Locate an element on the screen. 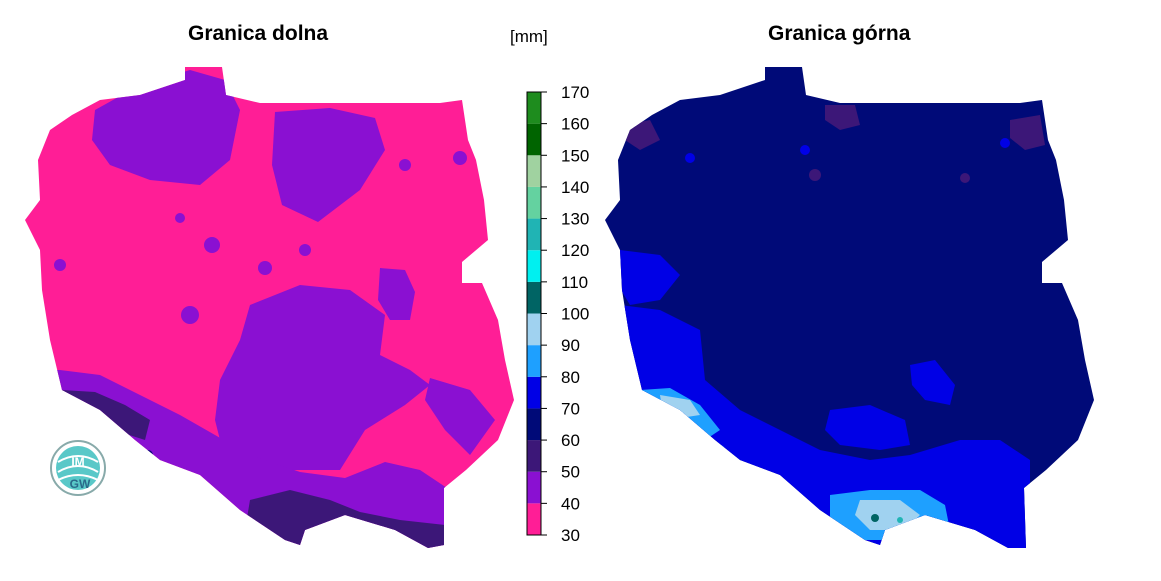 This screenshot has height=581, width=1161. map-title-lower-bound: Granica dolna is located at coordinates (258, 33).